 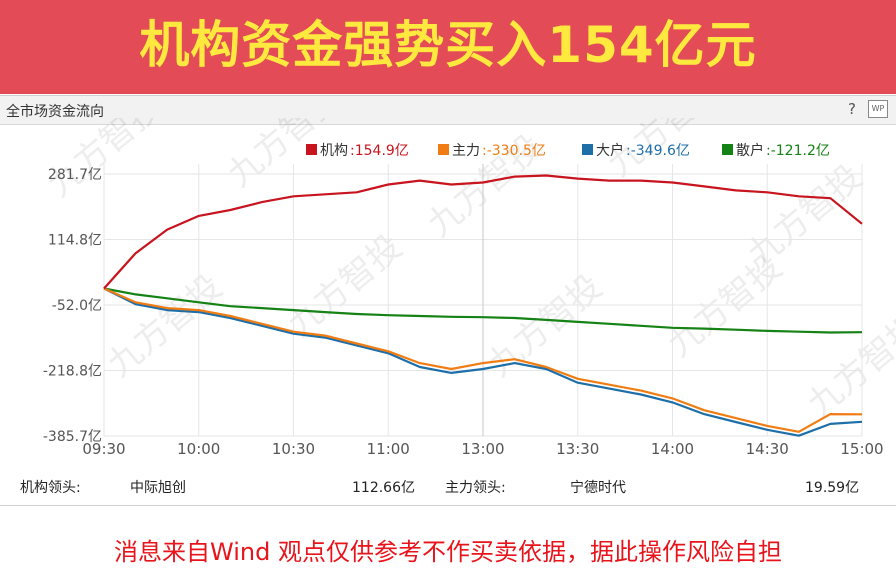 What do you see at coordinates (388, 449) in the screenshot?
I see `x-tick-label: 11:00` at bounding box center [388, 449].